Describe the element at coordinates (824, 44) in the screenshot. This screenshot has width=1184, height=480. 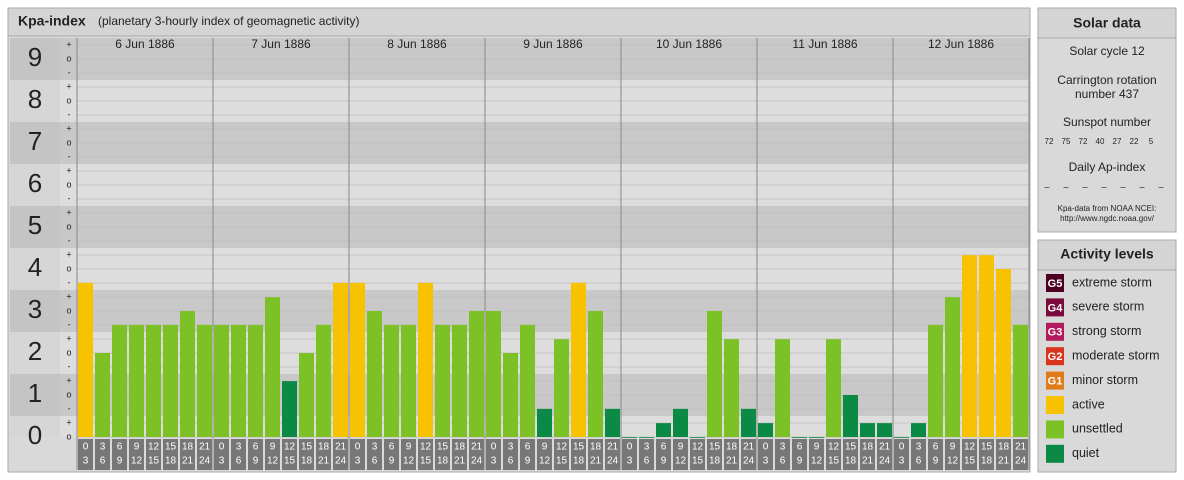
I see `day-label: 11 Jun 1886` at that location.